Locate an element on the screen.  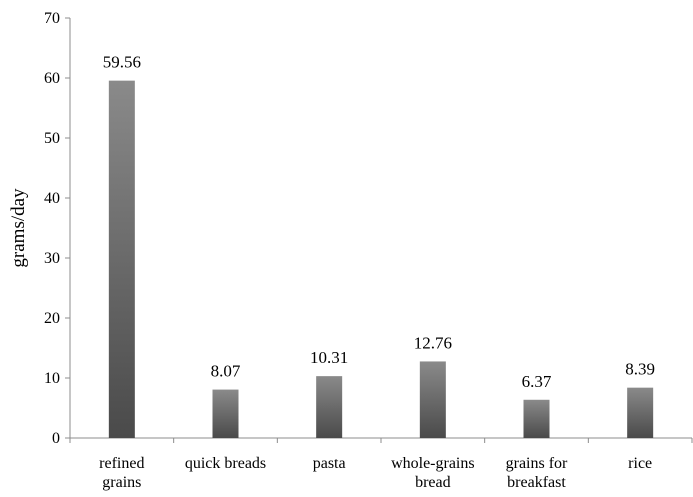
y-tick-label: 10 is located at coordinates (52, 378).